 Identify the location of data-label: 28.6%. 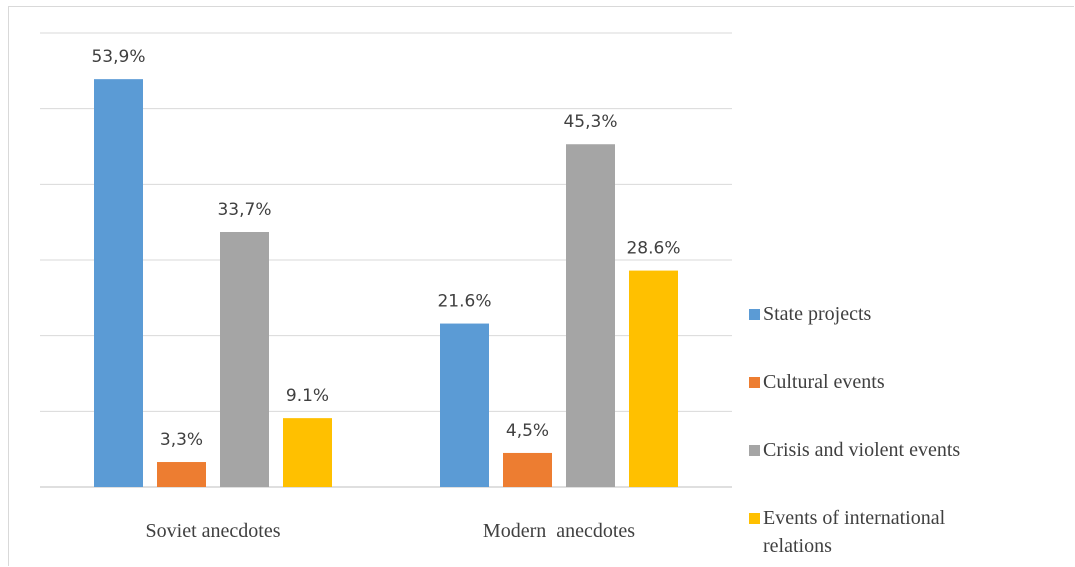
(653, 249).